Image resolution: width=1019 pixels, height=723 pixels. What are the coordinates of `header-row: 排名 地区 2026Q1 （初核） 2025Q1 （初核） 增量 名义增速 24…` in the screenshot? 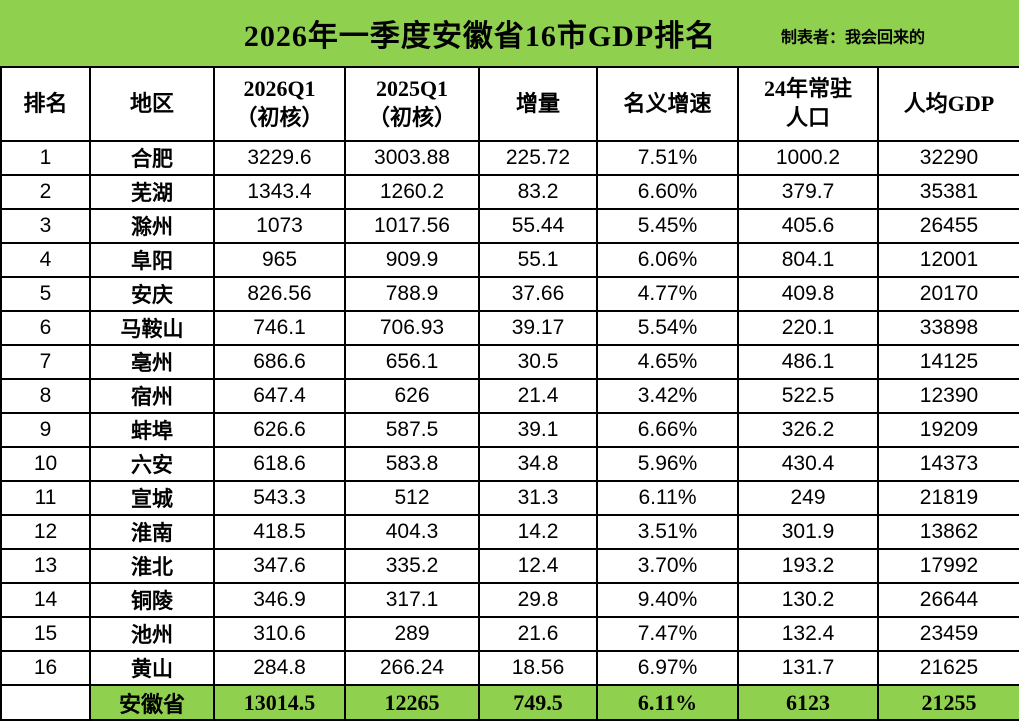 It's located at (509, 104).